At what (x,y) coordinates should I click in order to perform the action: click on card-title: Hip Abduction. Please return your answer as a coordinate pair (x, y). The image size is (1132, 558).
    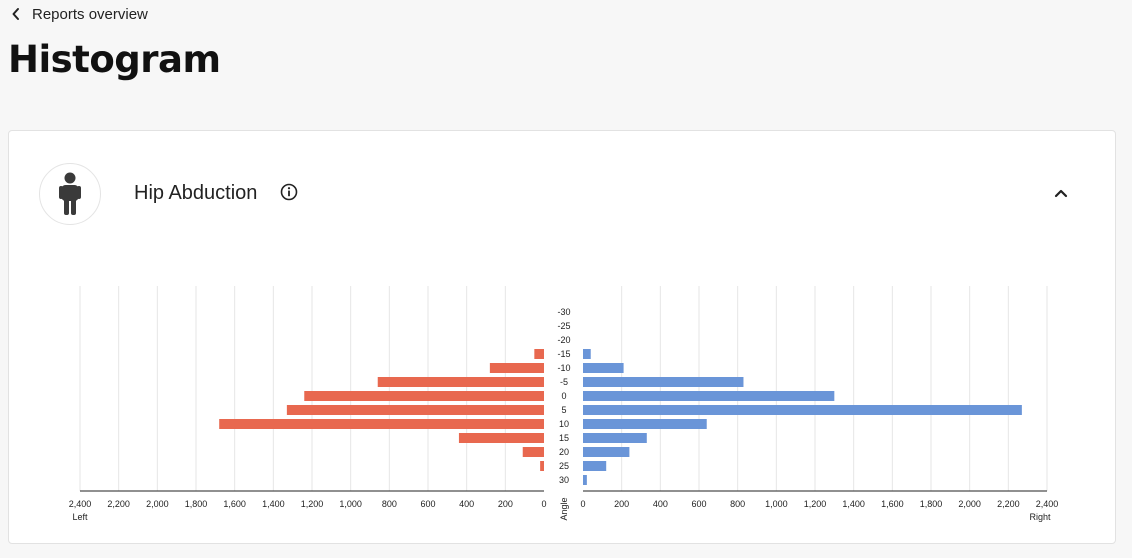
    Looking at the image, I should click on (196, 193).